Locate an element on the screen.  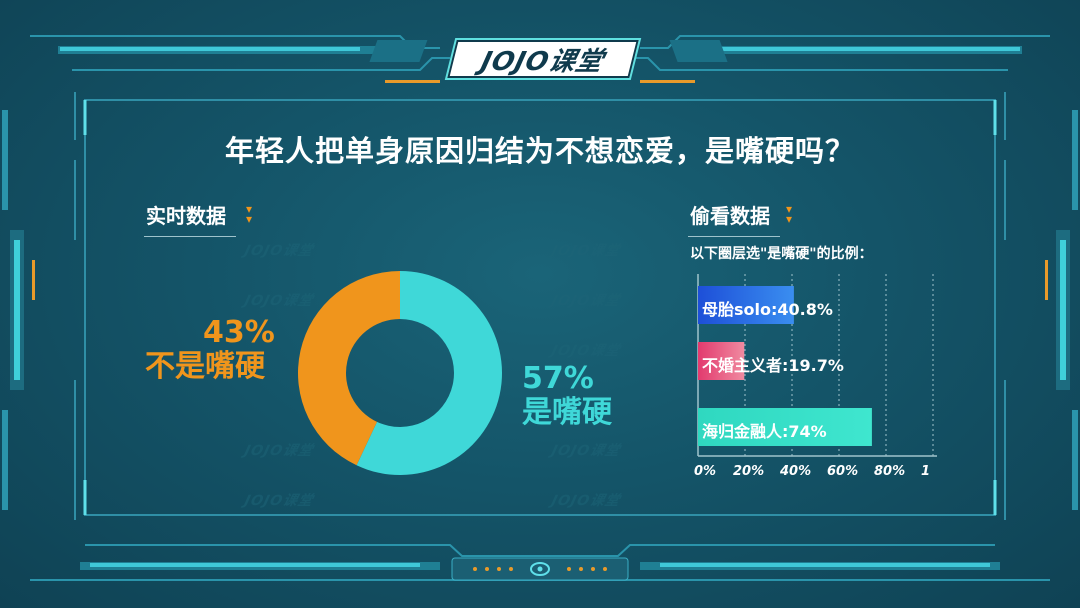
brand-logo: JOJO课堂 is located at coordinates (543, 59).